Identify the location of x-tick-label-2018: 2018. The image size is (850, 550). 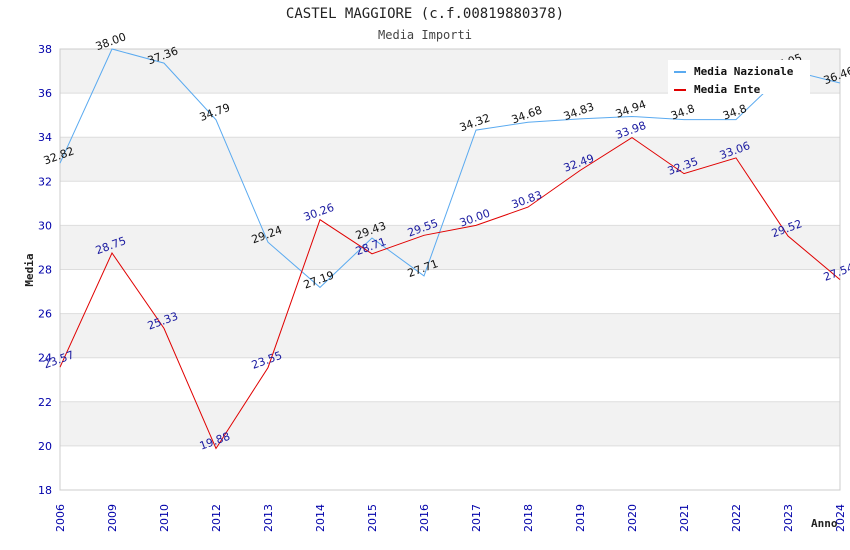
(528, 518).